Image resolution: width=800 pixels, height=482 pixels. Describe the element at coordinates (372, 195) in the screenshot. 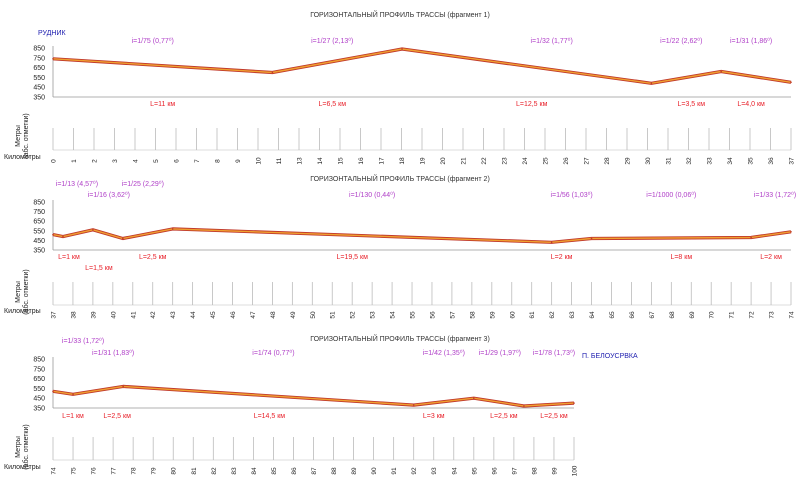

I see `grade-label: i=1/130 (0,44⁰)` at that location.